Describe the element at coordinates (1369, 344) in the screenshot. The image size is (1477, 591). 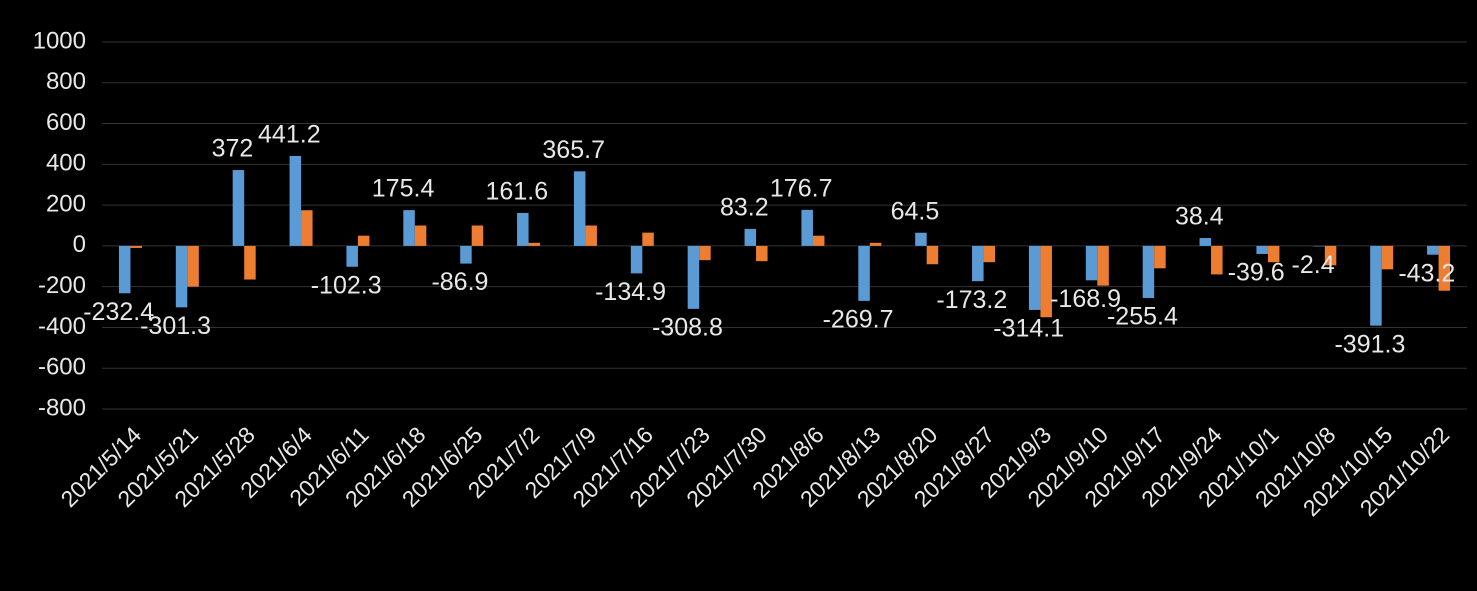
I see `data-label: -391.3` at that location.